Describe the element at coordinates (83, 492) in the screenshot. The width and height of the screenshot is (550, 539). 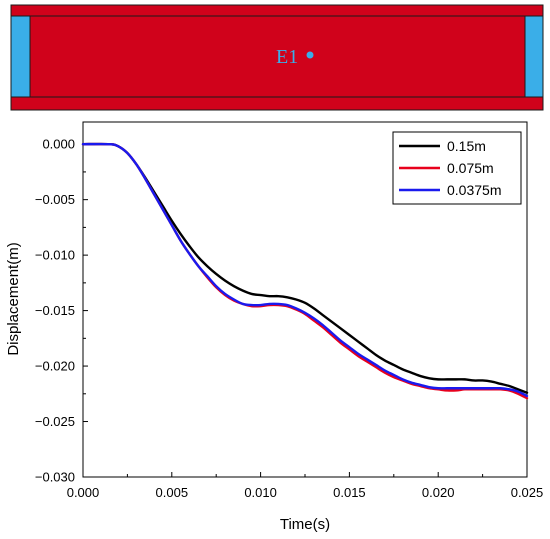
I see `x-tick-label: 0.000` at that location.